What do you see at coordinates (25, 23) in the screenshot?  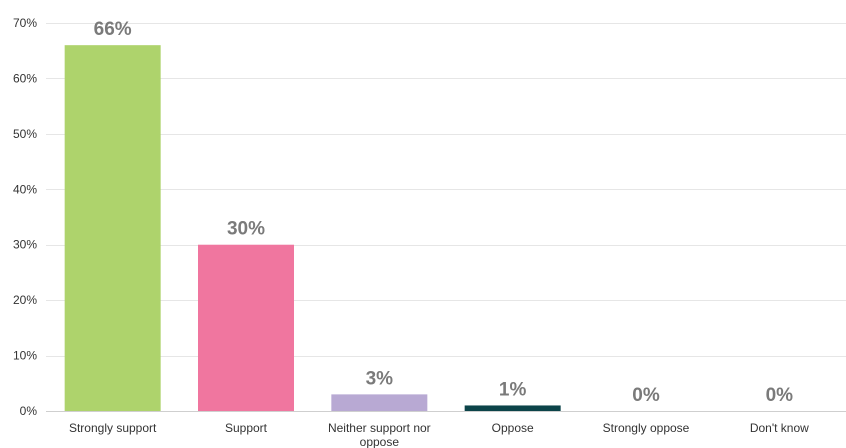 I see `y-tick-label: 70%` at bounding box center [25, 23].